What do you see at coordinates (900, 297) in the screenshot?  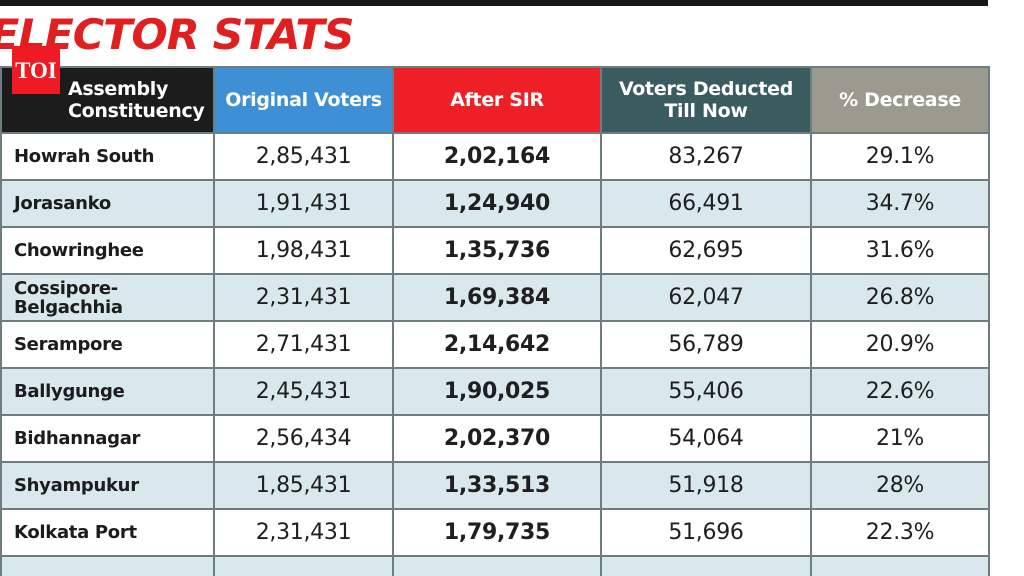 I see `cell-percent-decrease: 26.8%` at bounding box center [900, 297].